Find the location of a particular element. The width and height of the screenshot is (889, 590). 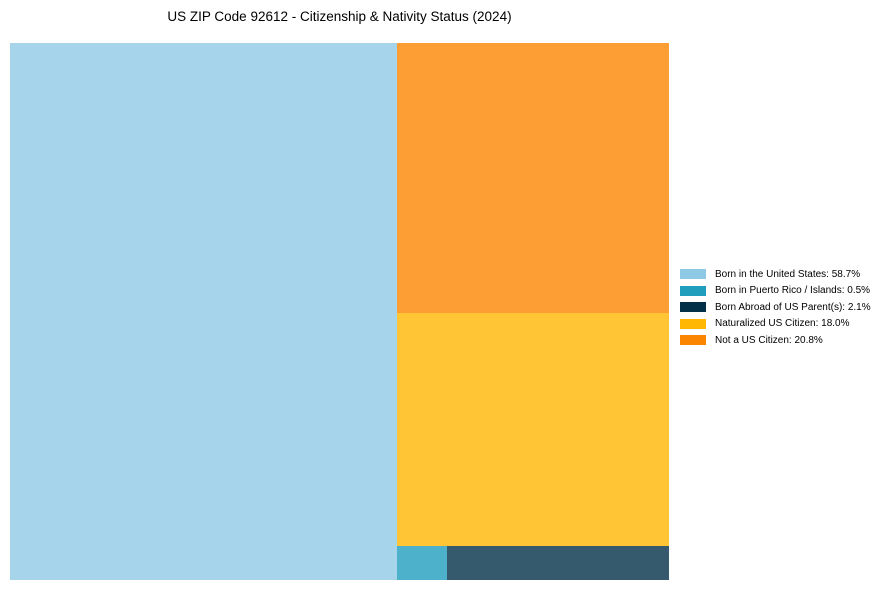

legend-item-abroad-us-parents: Born Abroad of US Parent(s): 2.1% is located at coordinates (775, 307).